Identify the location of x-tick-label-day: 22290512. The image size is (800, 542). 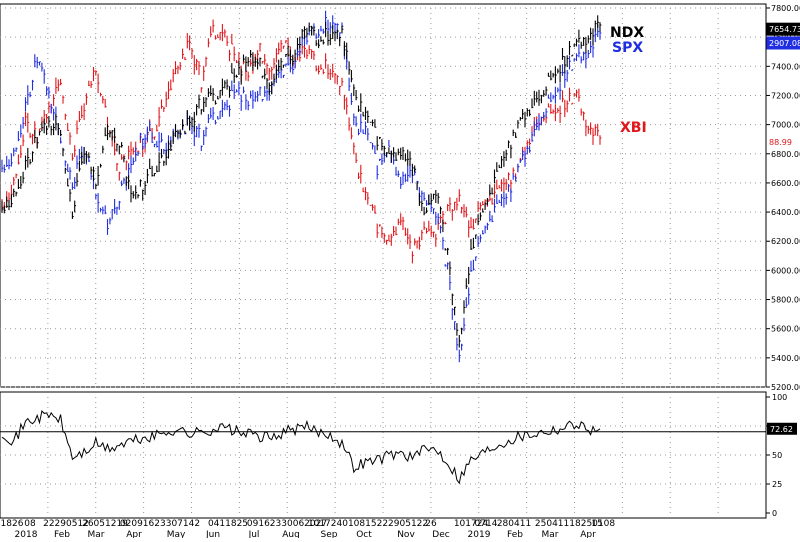
(66, 524).